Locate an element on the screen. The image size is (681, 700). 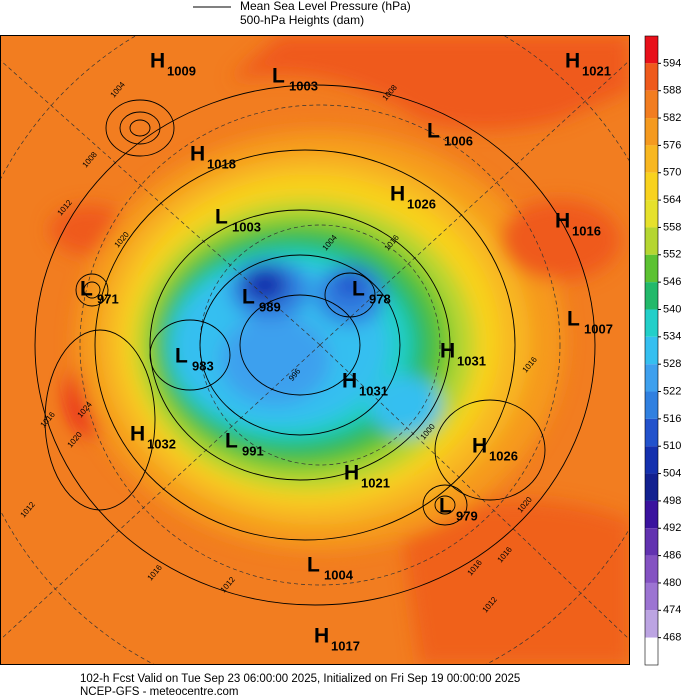
colorbar-label: 594 is located at coordinates (672, 63).